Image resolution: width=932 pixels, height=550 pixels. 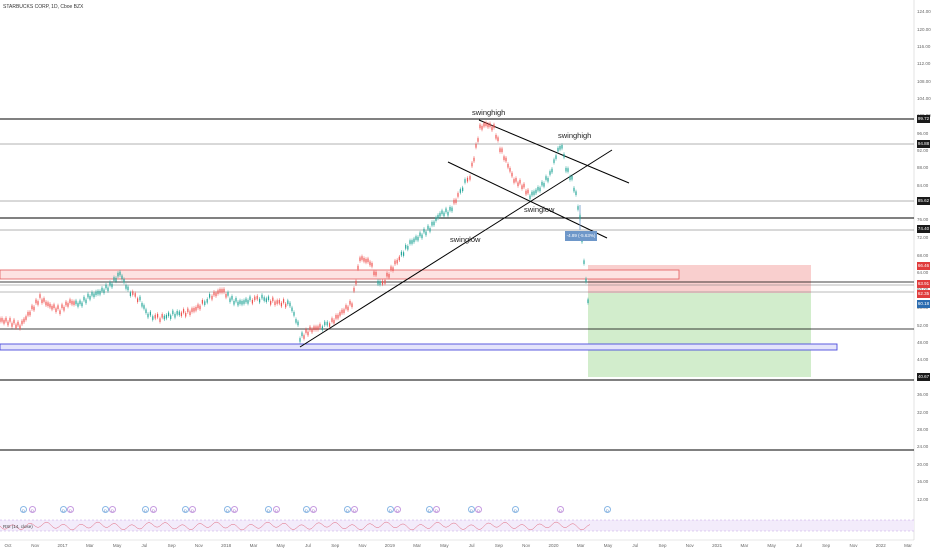 I want to click on falling-channel-upper, so click(x=554, y=151).